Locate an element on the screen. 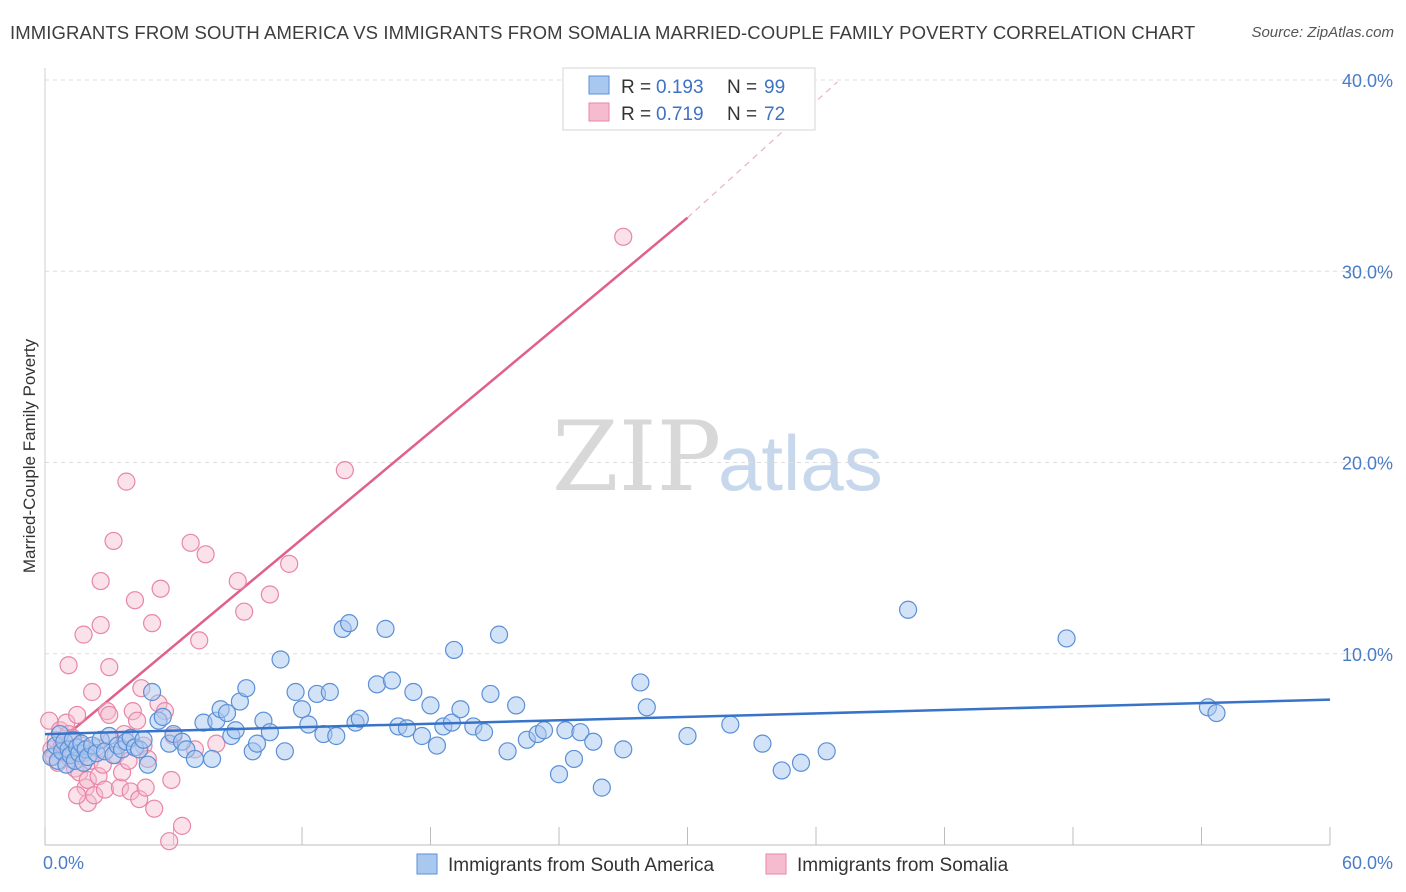 The image size is (1406, 892). trend-line-south-america is located at coordinates (687, 717).